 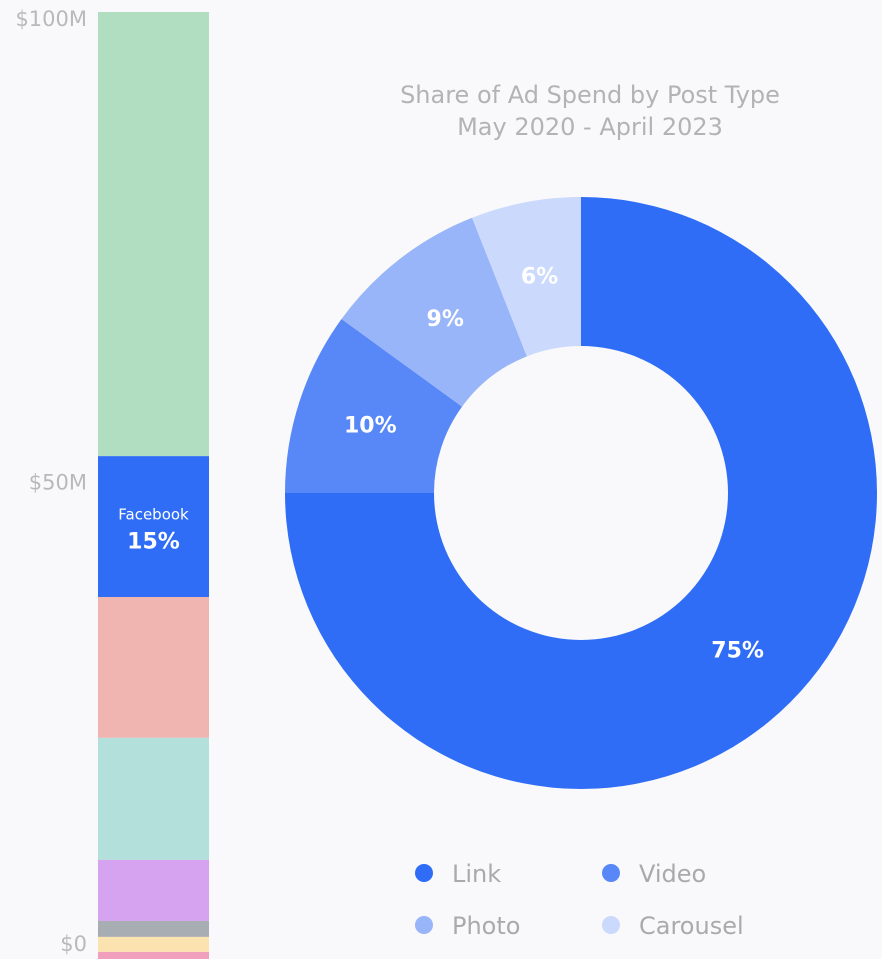 What do you see at coordinates (153, 542) in the screenshot?
I see `bar-segment-share: 15%` at bounding box center [153, 542].